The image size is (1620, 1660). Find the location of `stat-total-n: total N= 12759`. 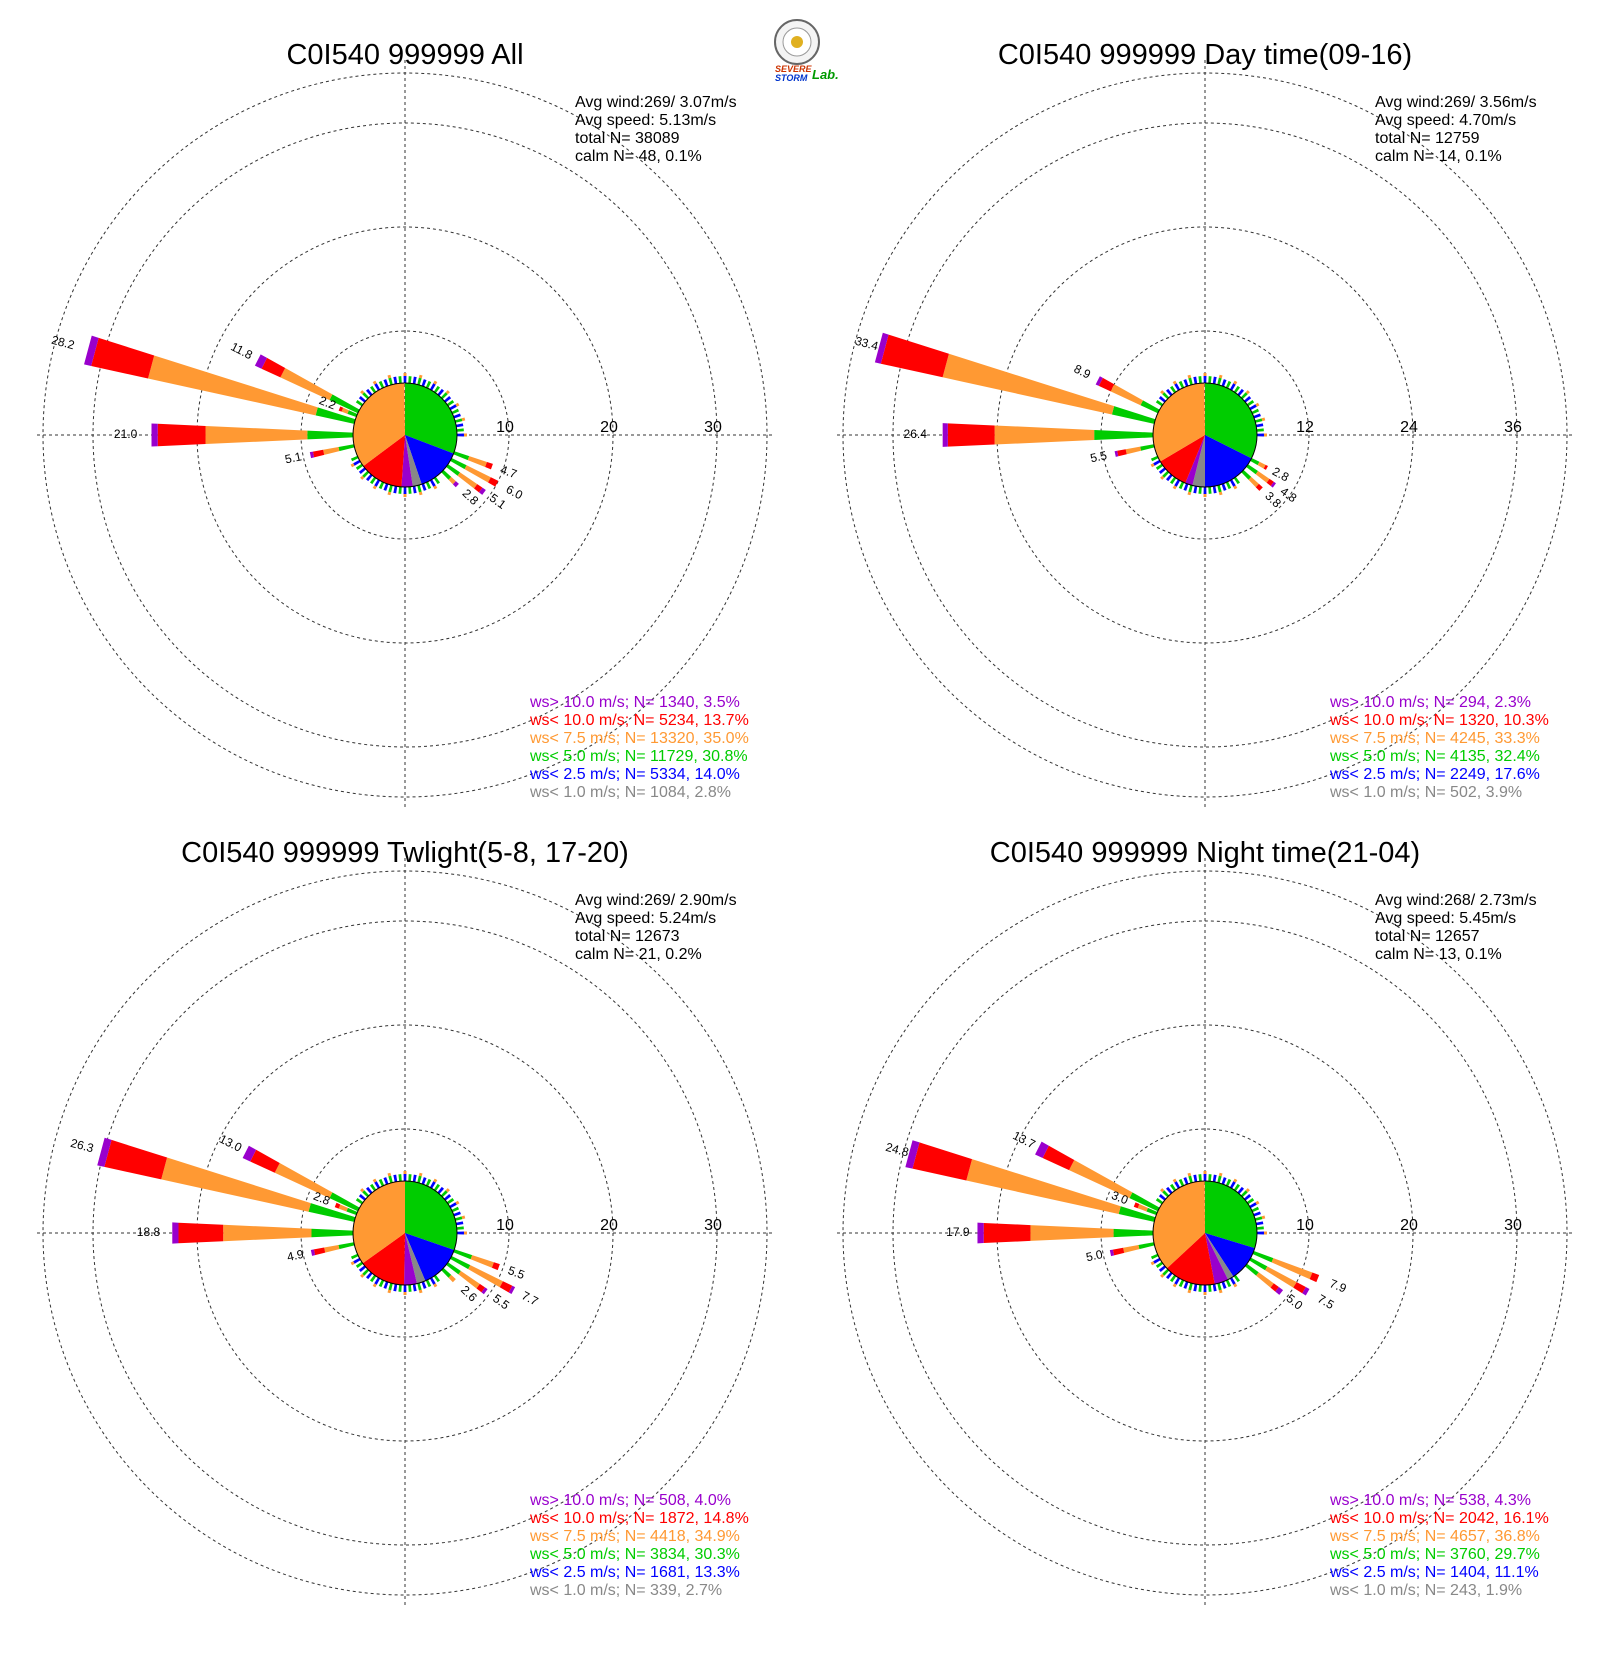

stat-total-n: total N= 12759 is located at coordinates (1427, 138).